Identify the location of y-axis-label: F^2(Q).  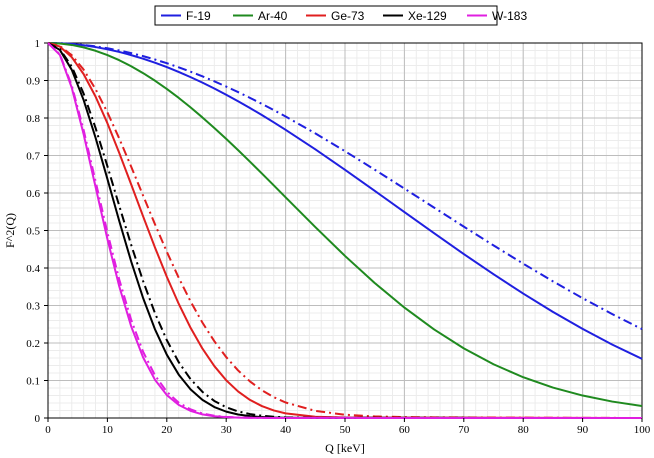
(10, 230).